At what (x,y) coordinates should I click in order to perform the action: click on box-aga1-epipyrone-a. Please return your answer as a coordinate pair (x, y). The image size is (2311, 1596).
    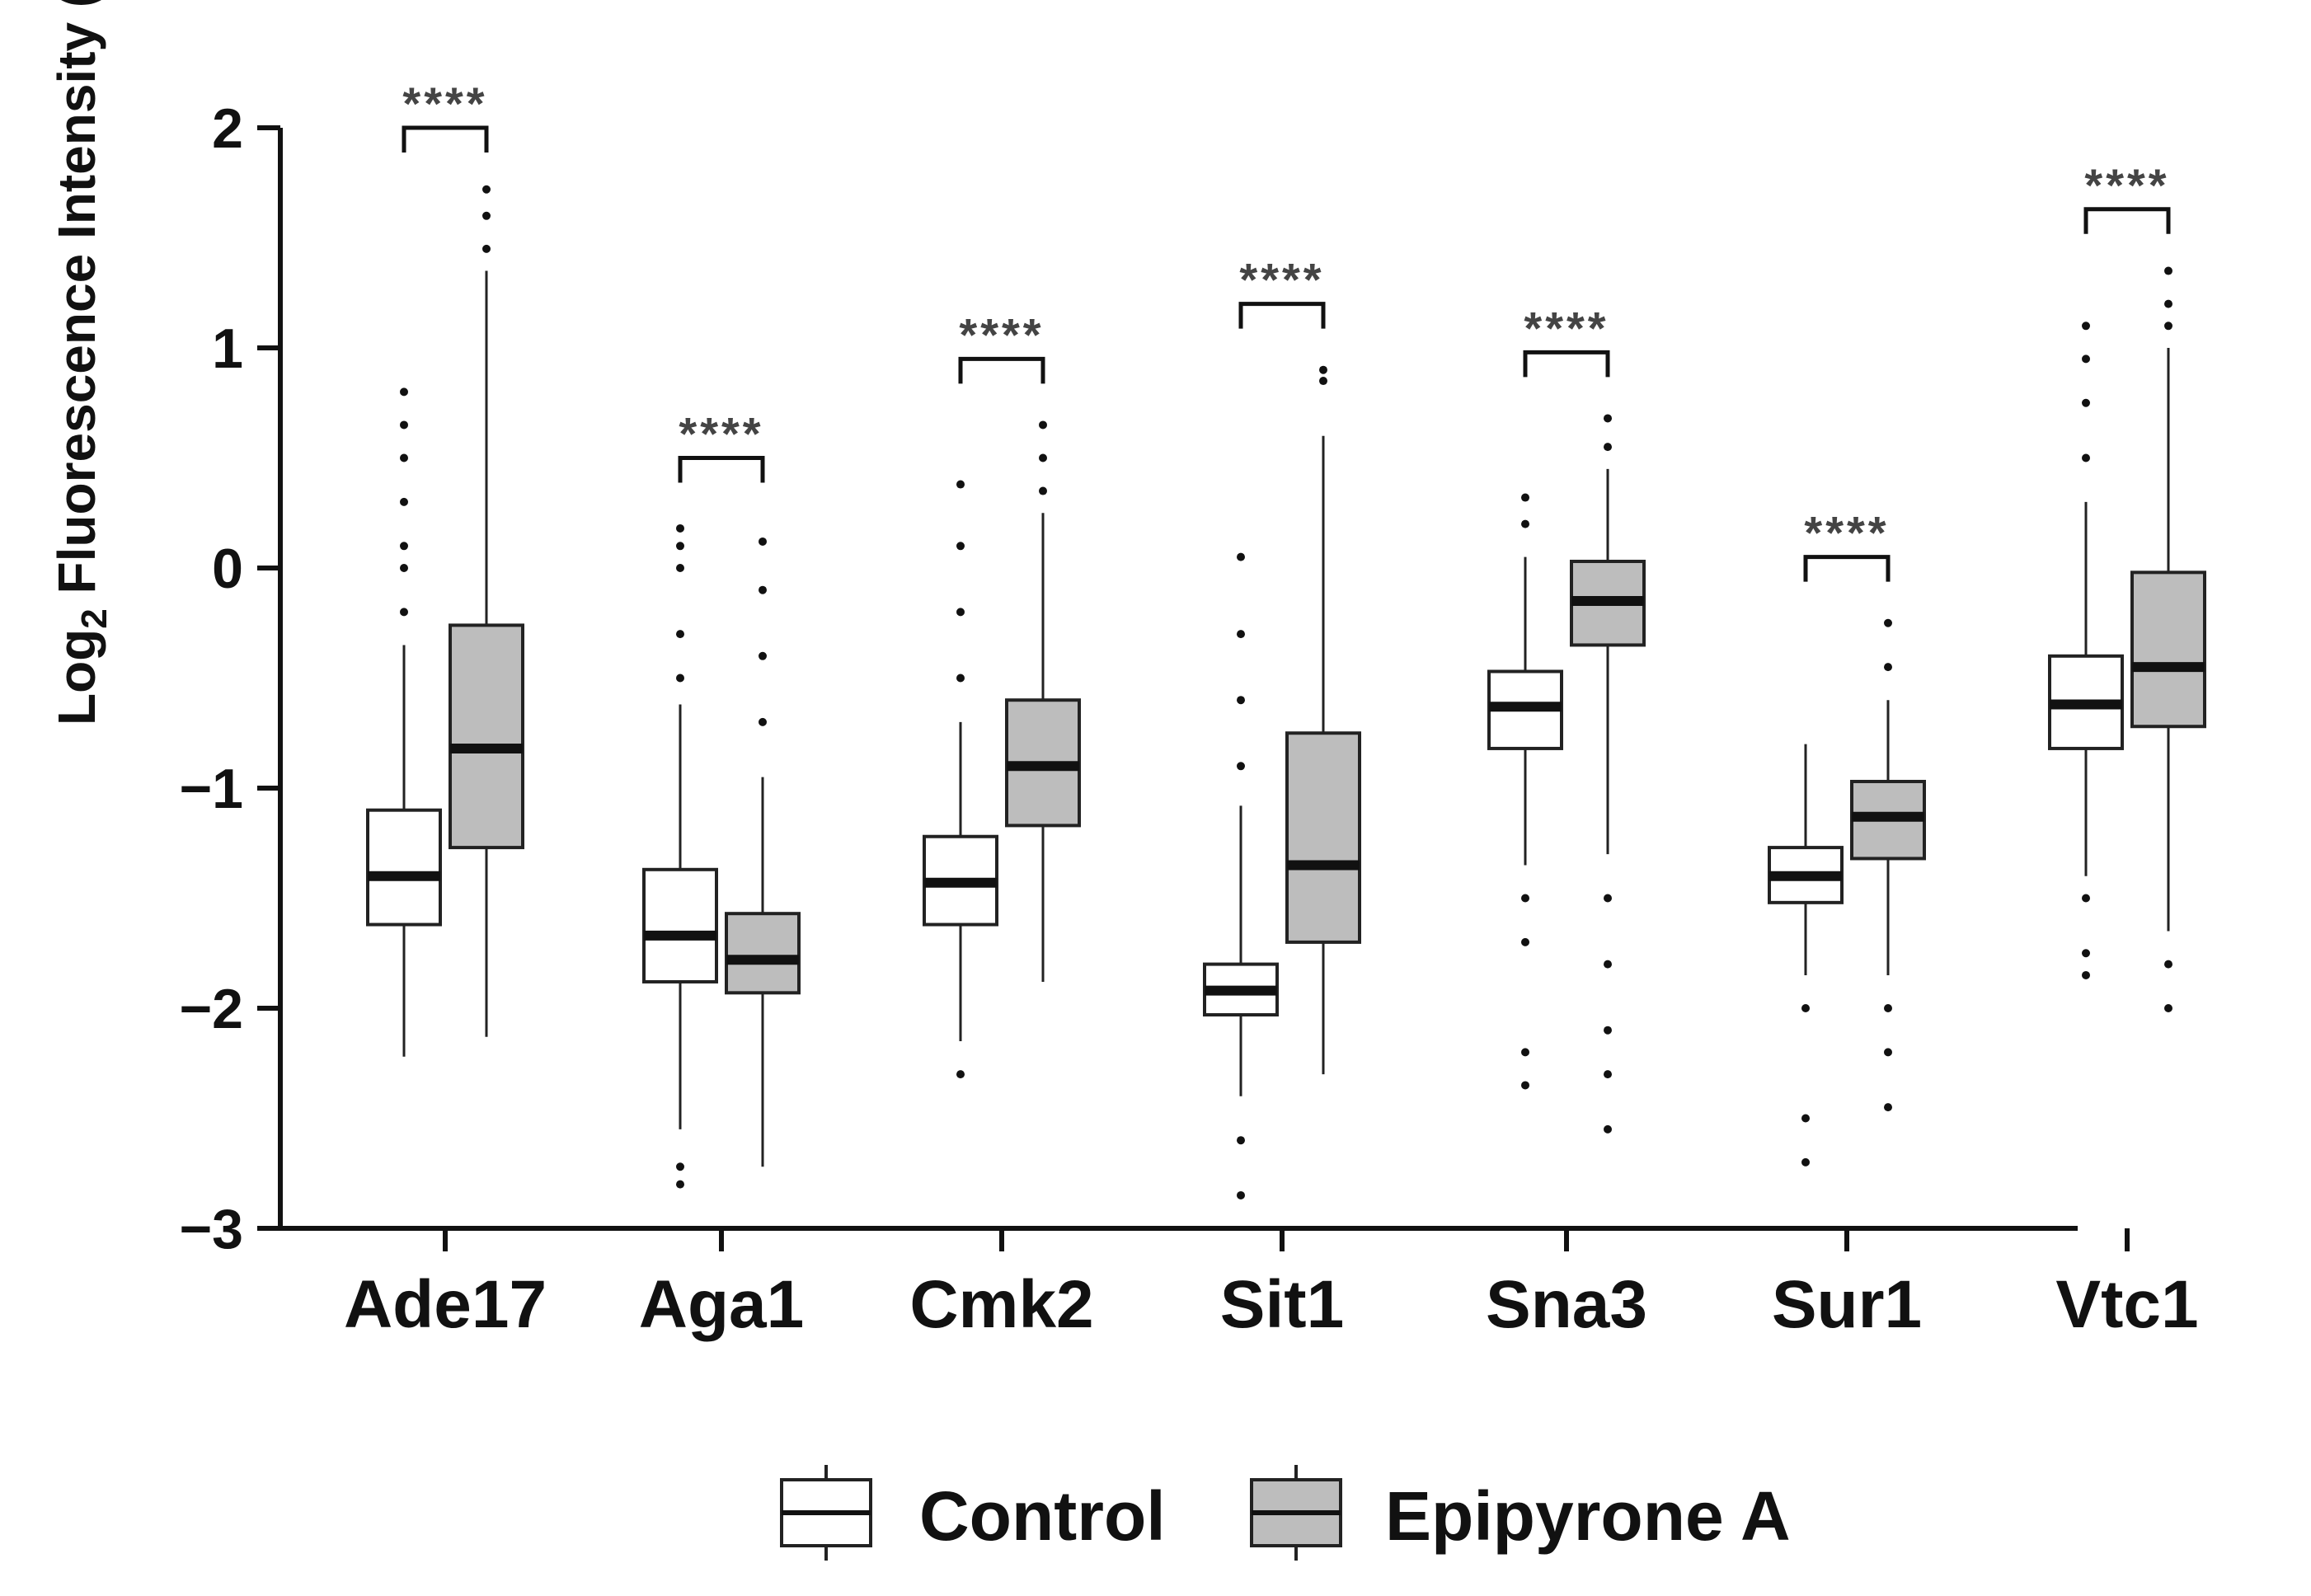
    Looking at the image, I should click on (763, 972).